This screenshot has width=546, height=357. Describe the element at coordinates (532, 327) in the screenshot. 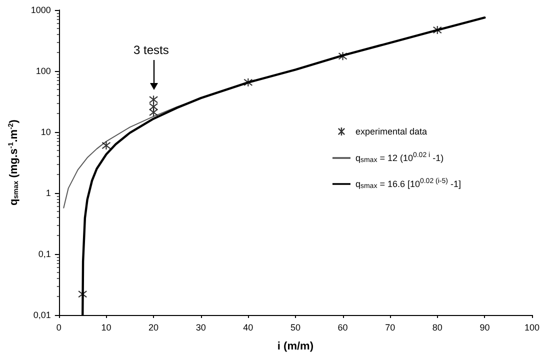

I see `x-tick-label: 100` at that location.